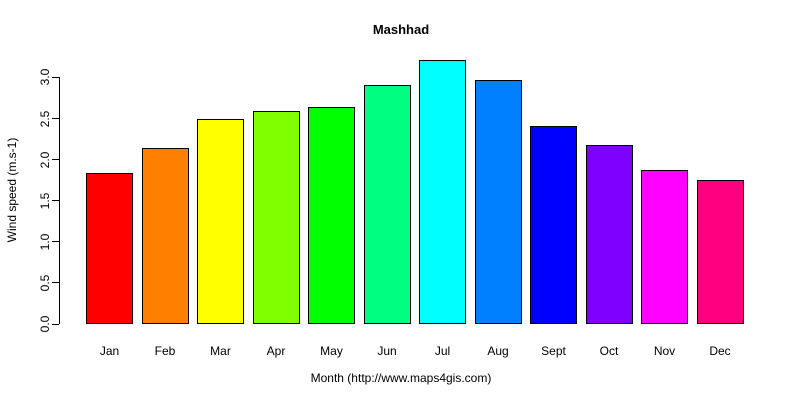 This screenshot has height=400, width=800. What do you see at coordinates (401, 378) in the screenshot?
I see `x-axis-label: Month (http://www.maps4gis.com)` at bounding box center [401, 378].